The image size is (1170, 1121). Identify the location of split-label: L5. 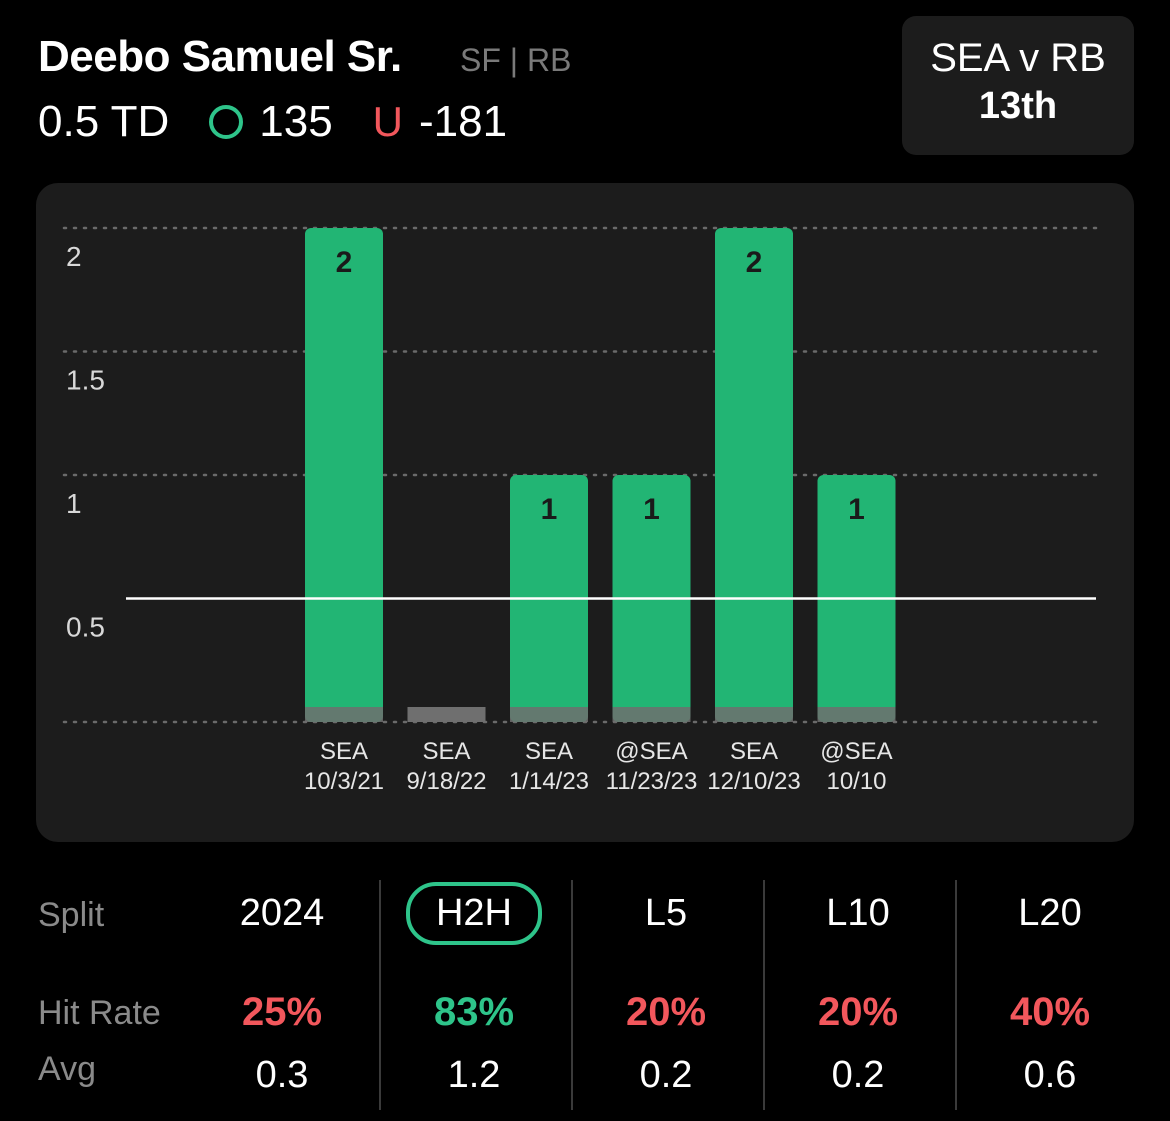
(666, 913).